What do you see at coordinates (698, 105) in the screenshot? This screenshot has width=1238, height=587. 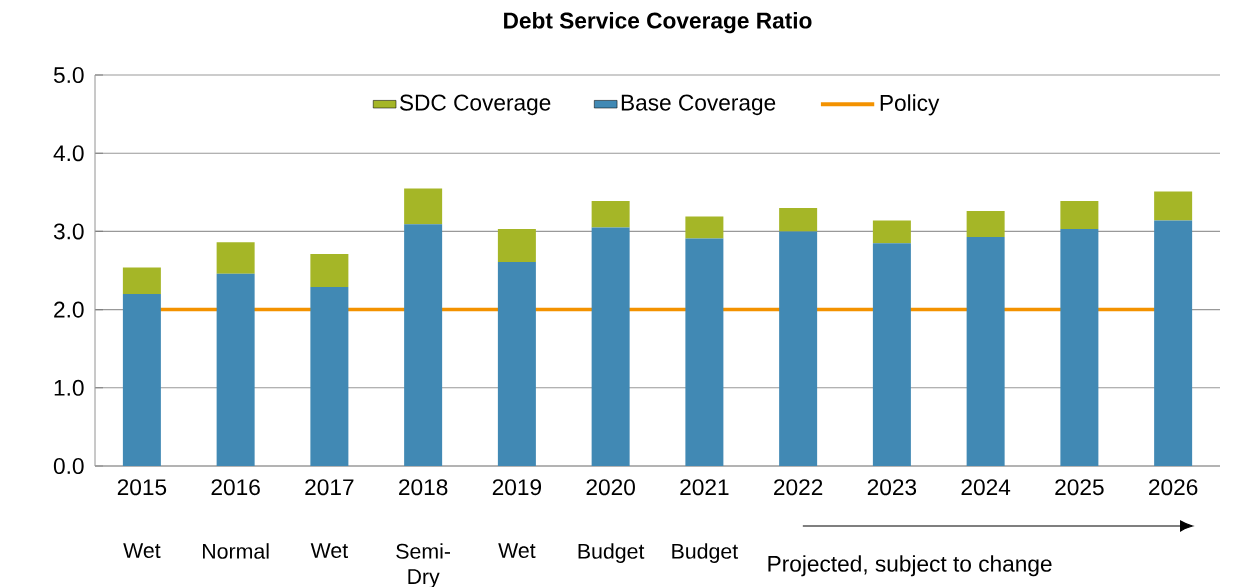 I see `legend-label: Base Coverage` at bounding box center [698, 105].